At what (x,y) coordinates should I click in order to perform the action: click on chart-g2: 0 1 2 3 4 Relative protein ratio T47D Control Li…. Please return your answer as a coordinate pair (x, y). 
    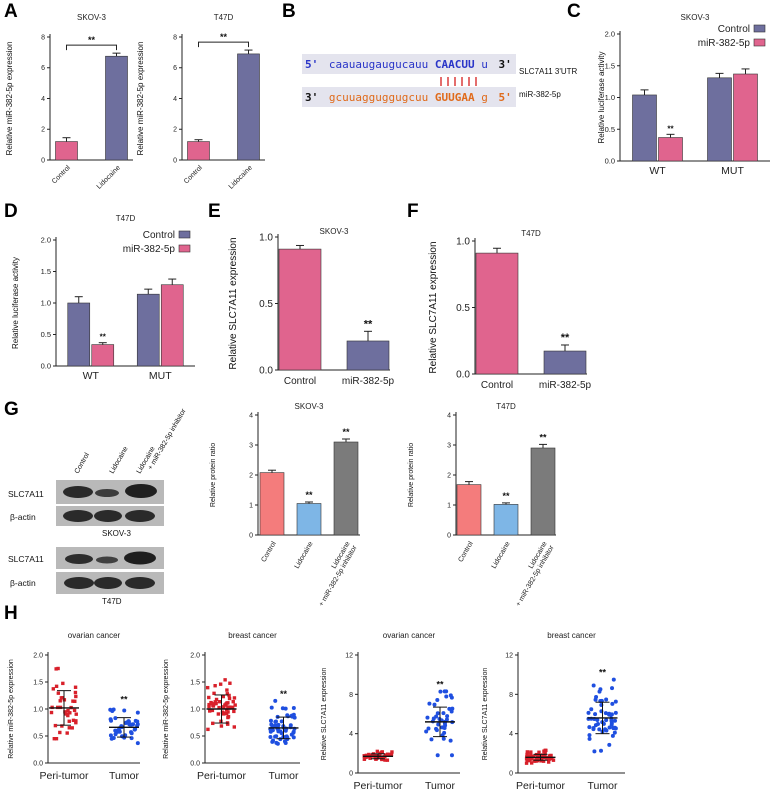
    Looking at the image, I should click on (482, 505).